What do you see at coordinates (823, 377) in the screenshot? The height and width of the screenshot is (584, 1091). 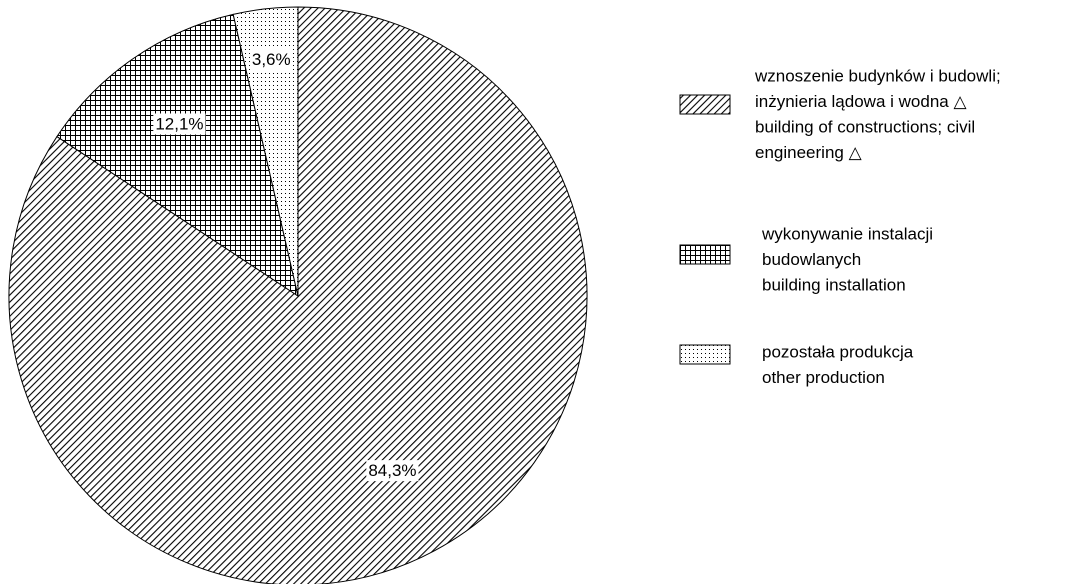 I see `legend-label: other production` at bounding box center [823, 377].